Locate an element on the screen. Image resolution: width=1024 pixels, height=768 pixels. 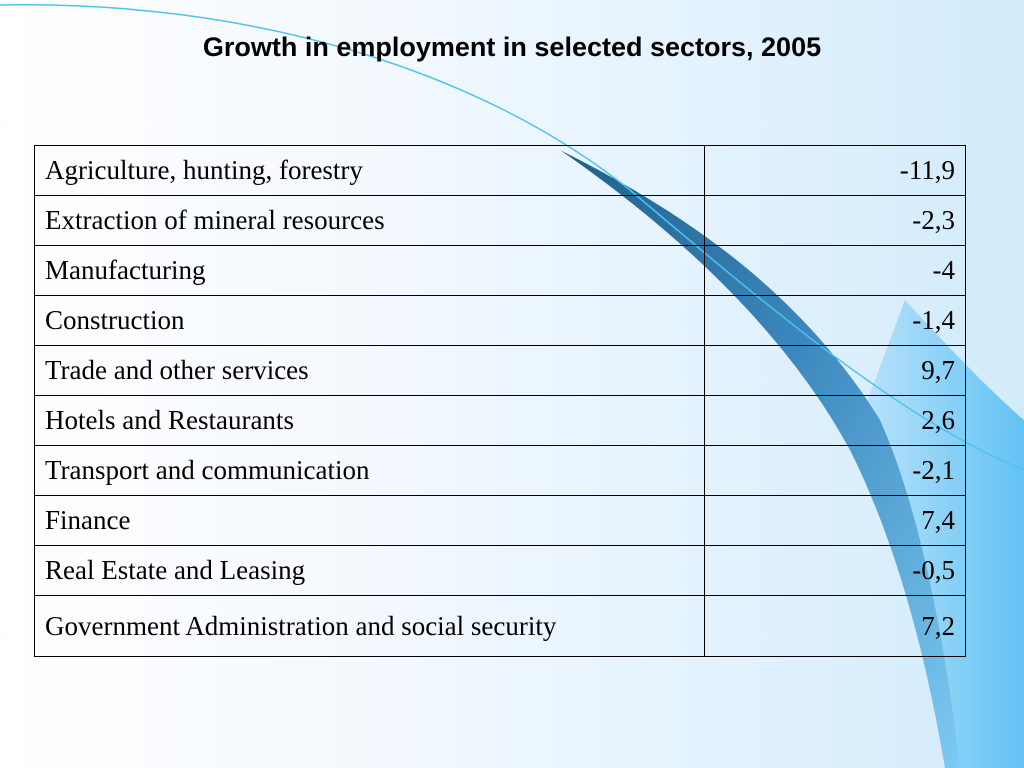
sector-cell: Construction is located at coordinates (369, 320).